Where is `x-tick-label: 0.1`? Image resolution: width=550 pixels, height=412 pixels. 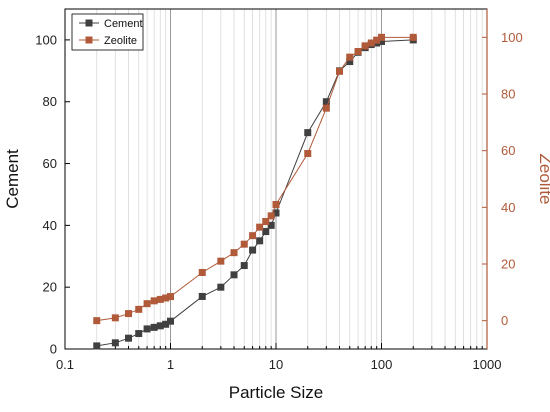
x-tick-label: 0.1 is located at coordinates (65, 364).